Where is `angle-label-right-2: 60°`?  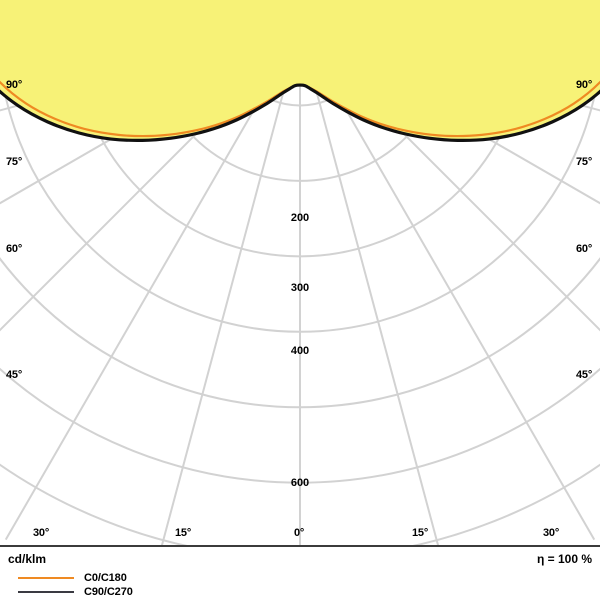 angle-label-right-2: 60° is located at coordinates (584, 249).